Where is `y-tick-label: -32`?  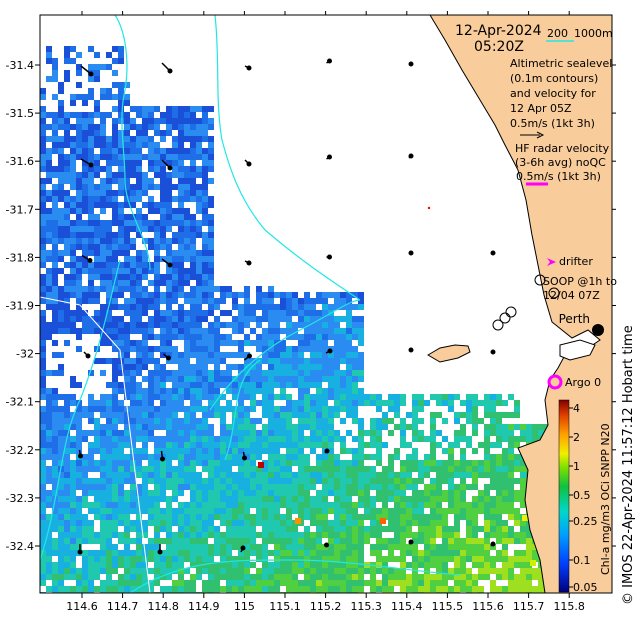
y-tick-label: -32 is located at coordinates (25, 354).